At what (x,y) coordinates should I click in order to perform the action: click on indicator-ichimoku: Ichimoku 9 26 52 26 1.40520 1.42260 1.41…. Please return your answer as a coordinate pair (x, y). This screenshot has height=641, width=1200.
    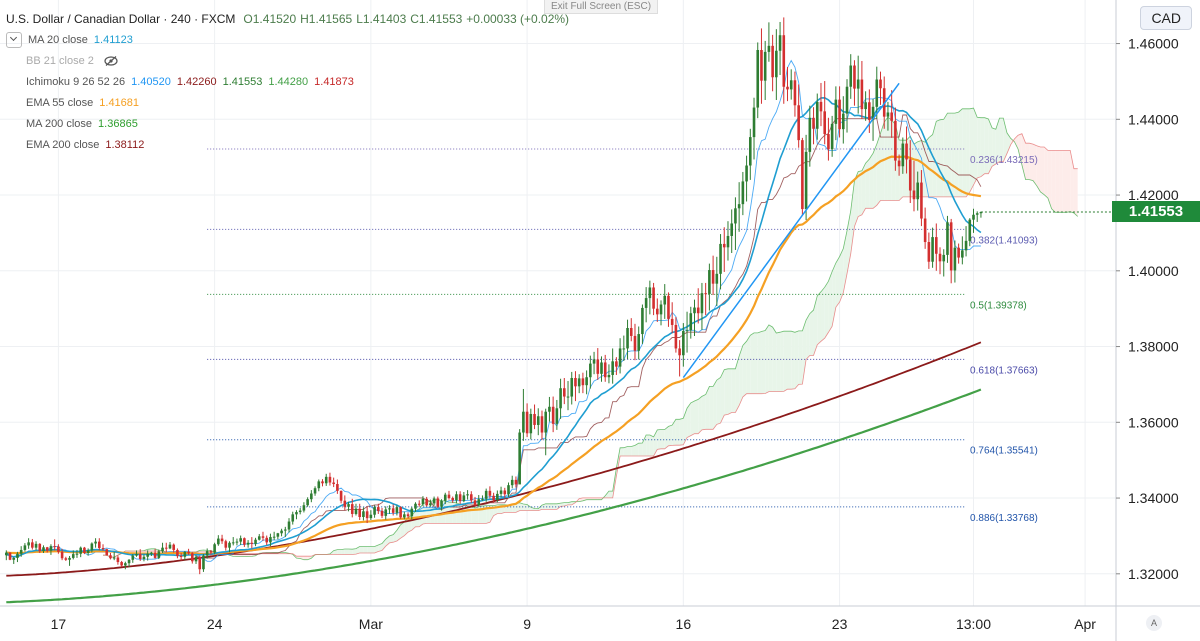
    Looking at the image, I should click on (299, 81).